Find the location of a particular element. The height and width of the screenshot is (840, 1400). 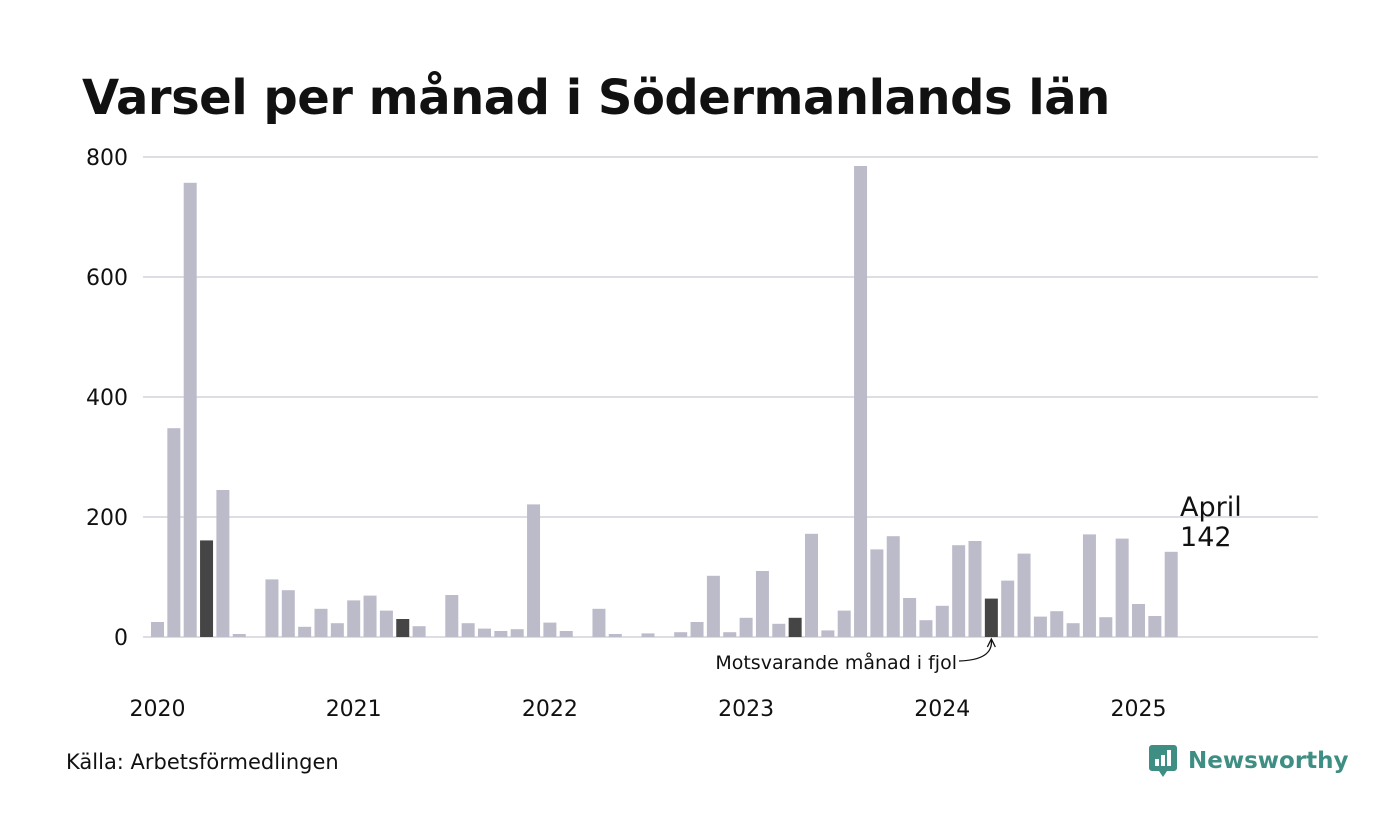

x-tick-label: 2021 is located at coordinates (354, 709).